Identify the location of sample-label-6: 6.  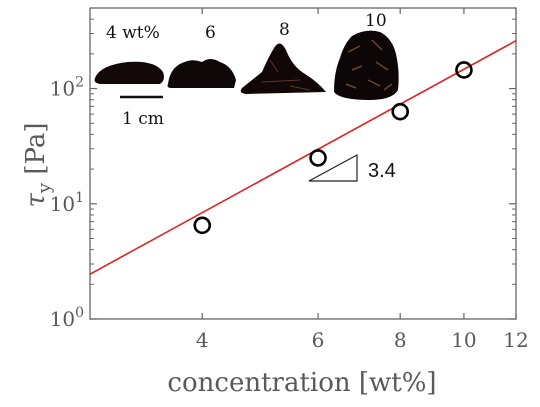
(210, 33).